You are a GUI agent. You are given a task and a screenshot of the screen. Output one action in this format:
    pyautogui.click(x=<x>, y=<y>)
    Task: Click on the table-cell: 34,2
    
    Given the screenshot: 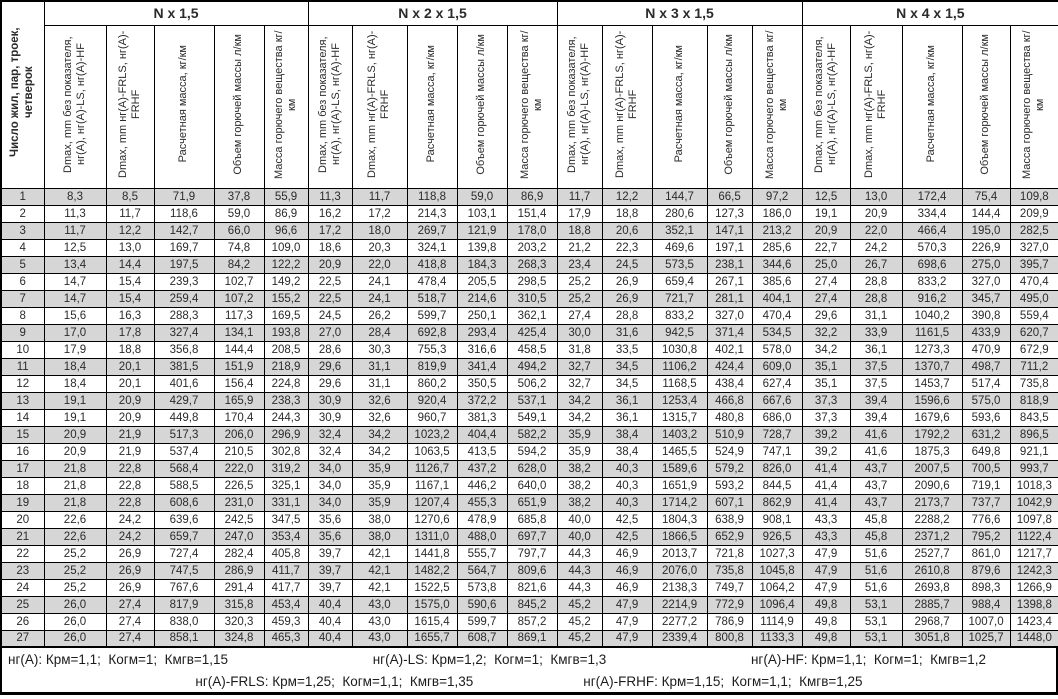 What is the action you would take?
    pyautogui.click(x=826, y=349)
    